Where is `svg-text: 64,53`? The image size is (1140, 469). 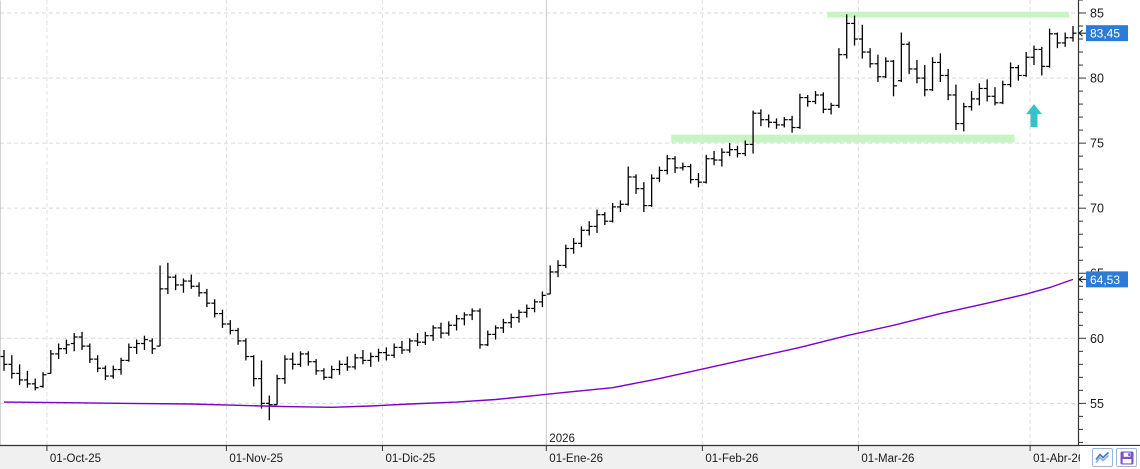 svg-text: 64,53 is located at coordinates (1105, 280).